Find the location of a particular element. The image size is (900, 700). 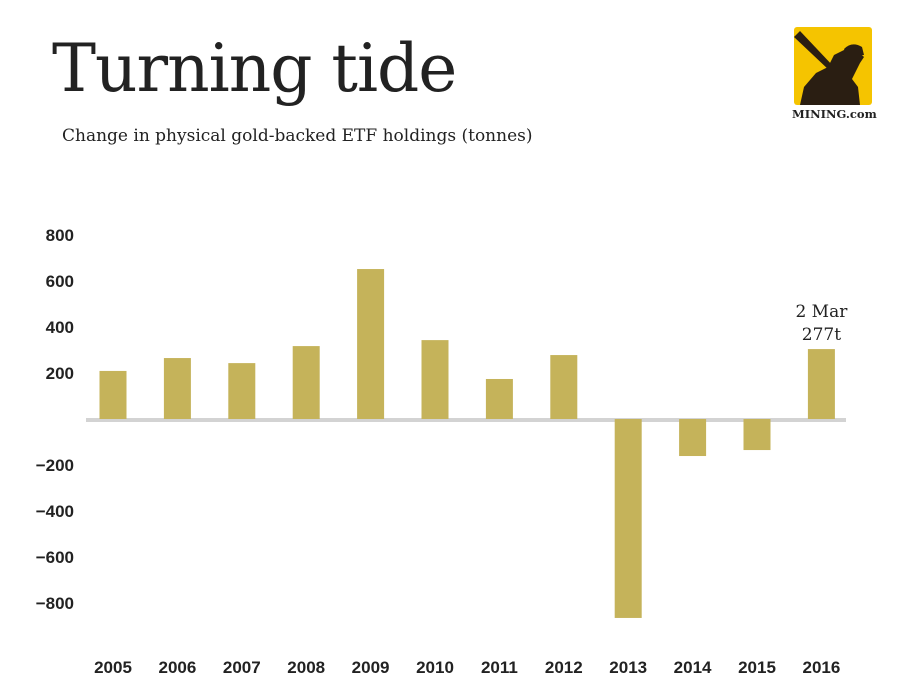

x-tick-label: 2010 is located at coordinates (435, 667).